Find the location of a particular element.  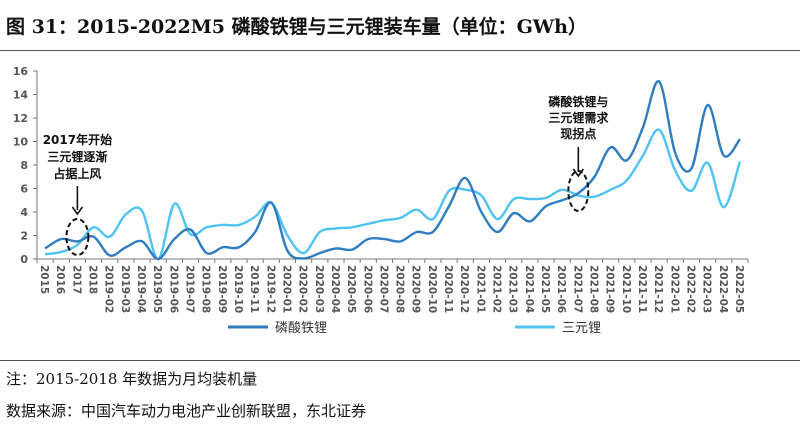

x-tick-label: 2021-01 is located at coordinates (480, 289).